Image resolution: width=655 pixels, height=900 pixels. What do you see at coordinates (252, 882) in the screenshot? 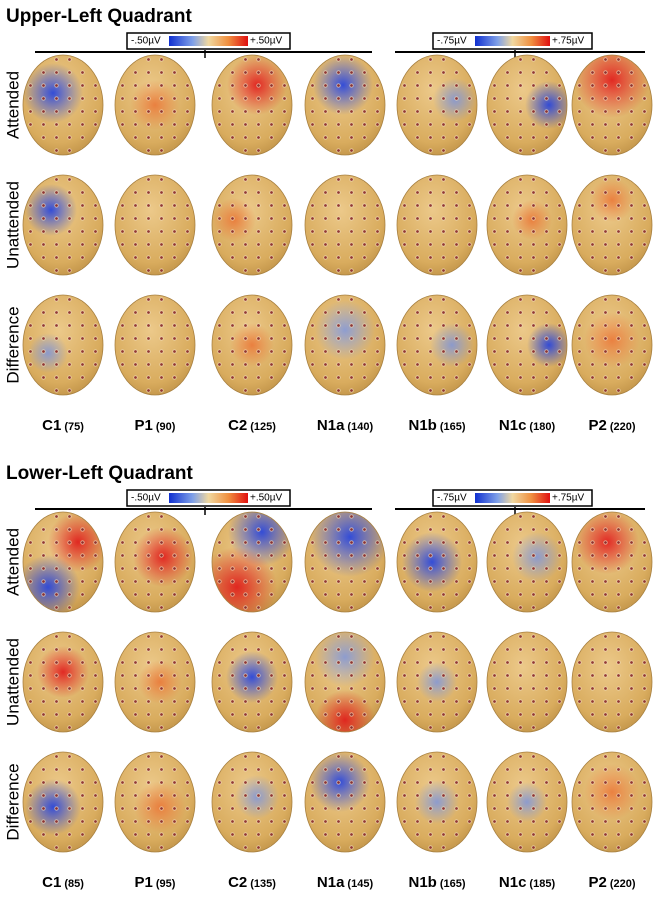
I see `column-label: C2 (135)` at bounding box center [252, 882].